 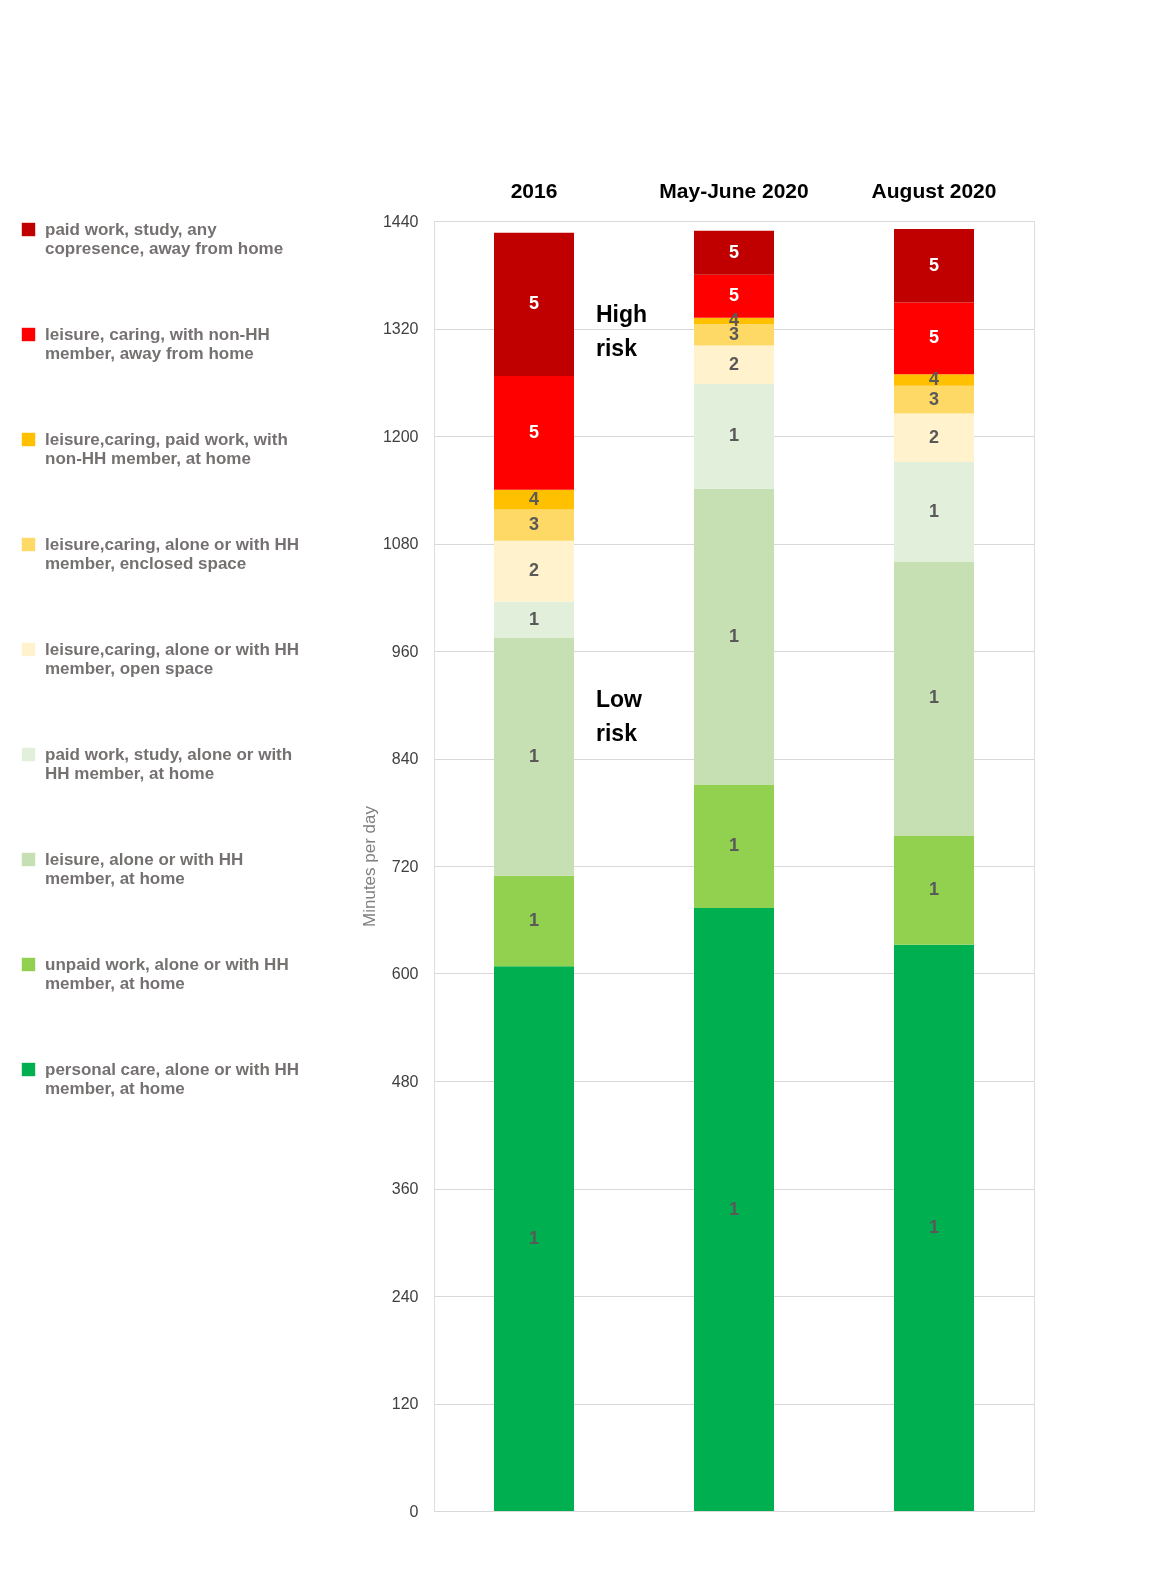 What do you see at coordinates (405, 758) in the screenshot?
I see `y-tick-label: 840` at bounding box center [405, 758].